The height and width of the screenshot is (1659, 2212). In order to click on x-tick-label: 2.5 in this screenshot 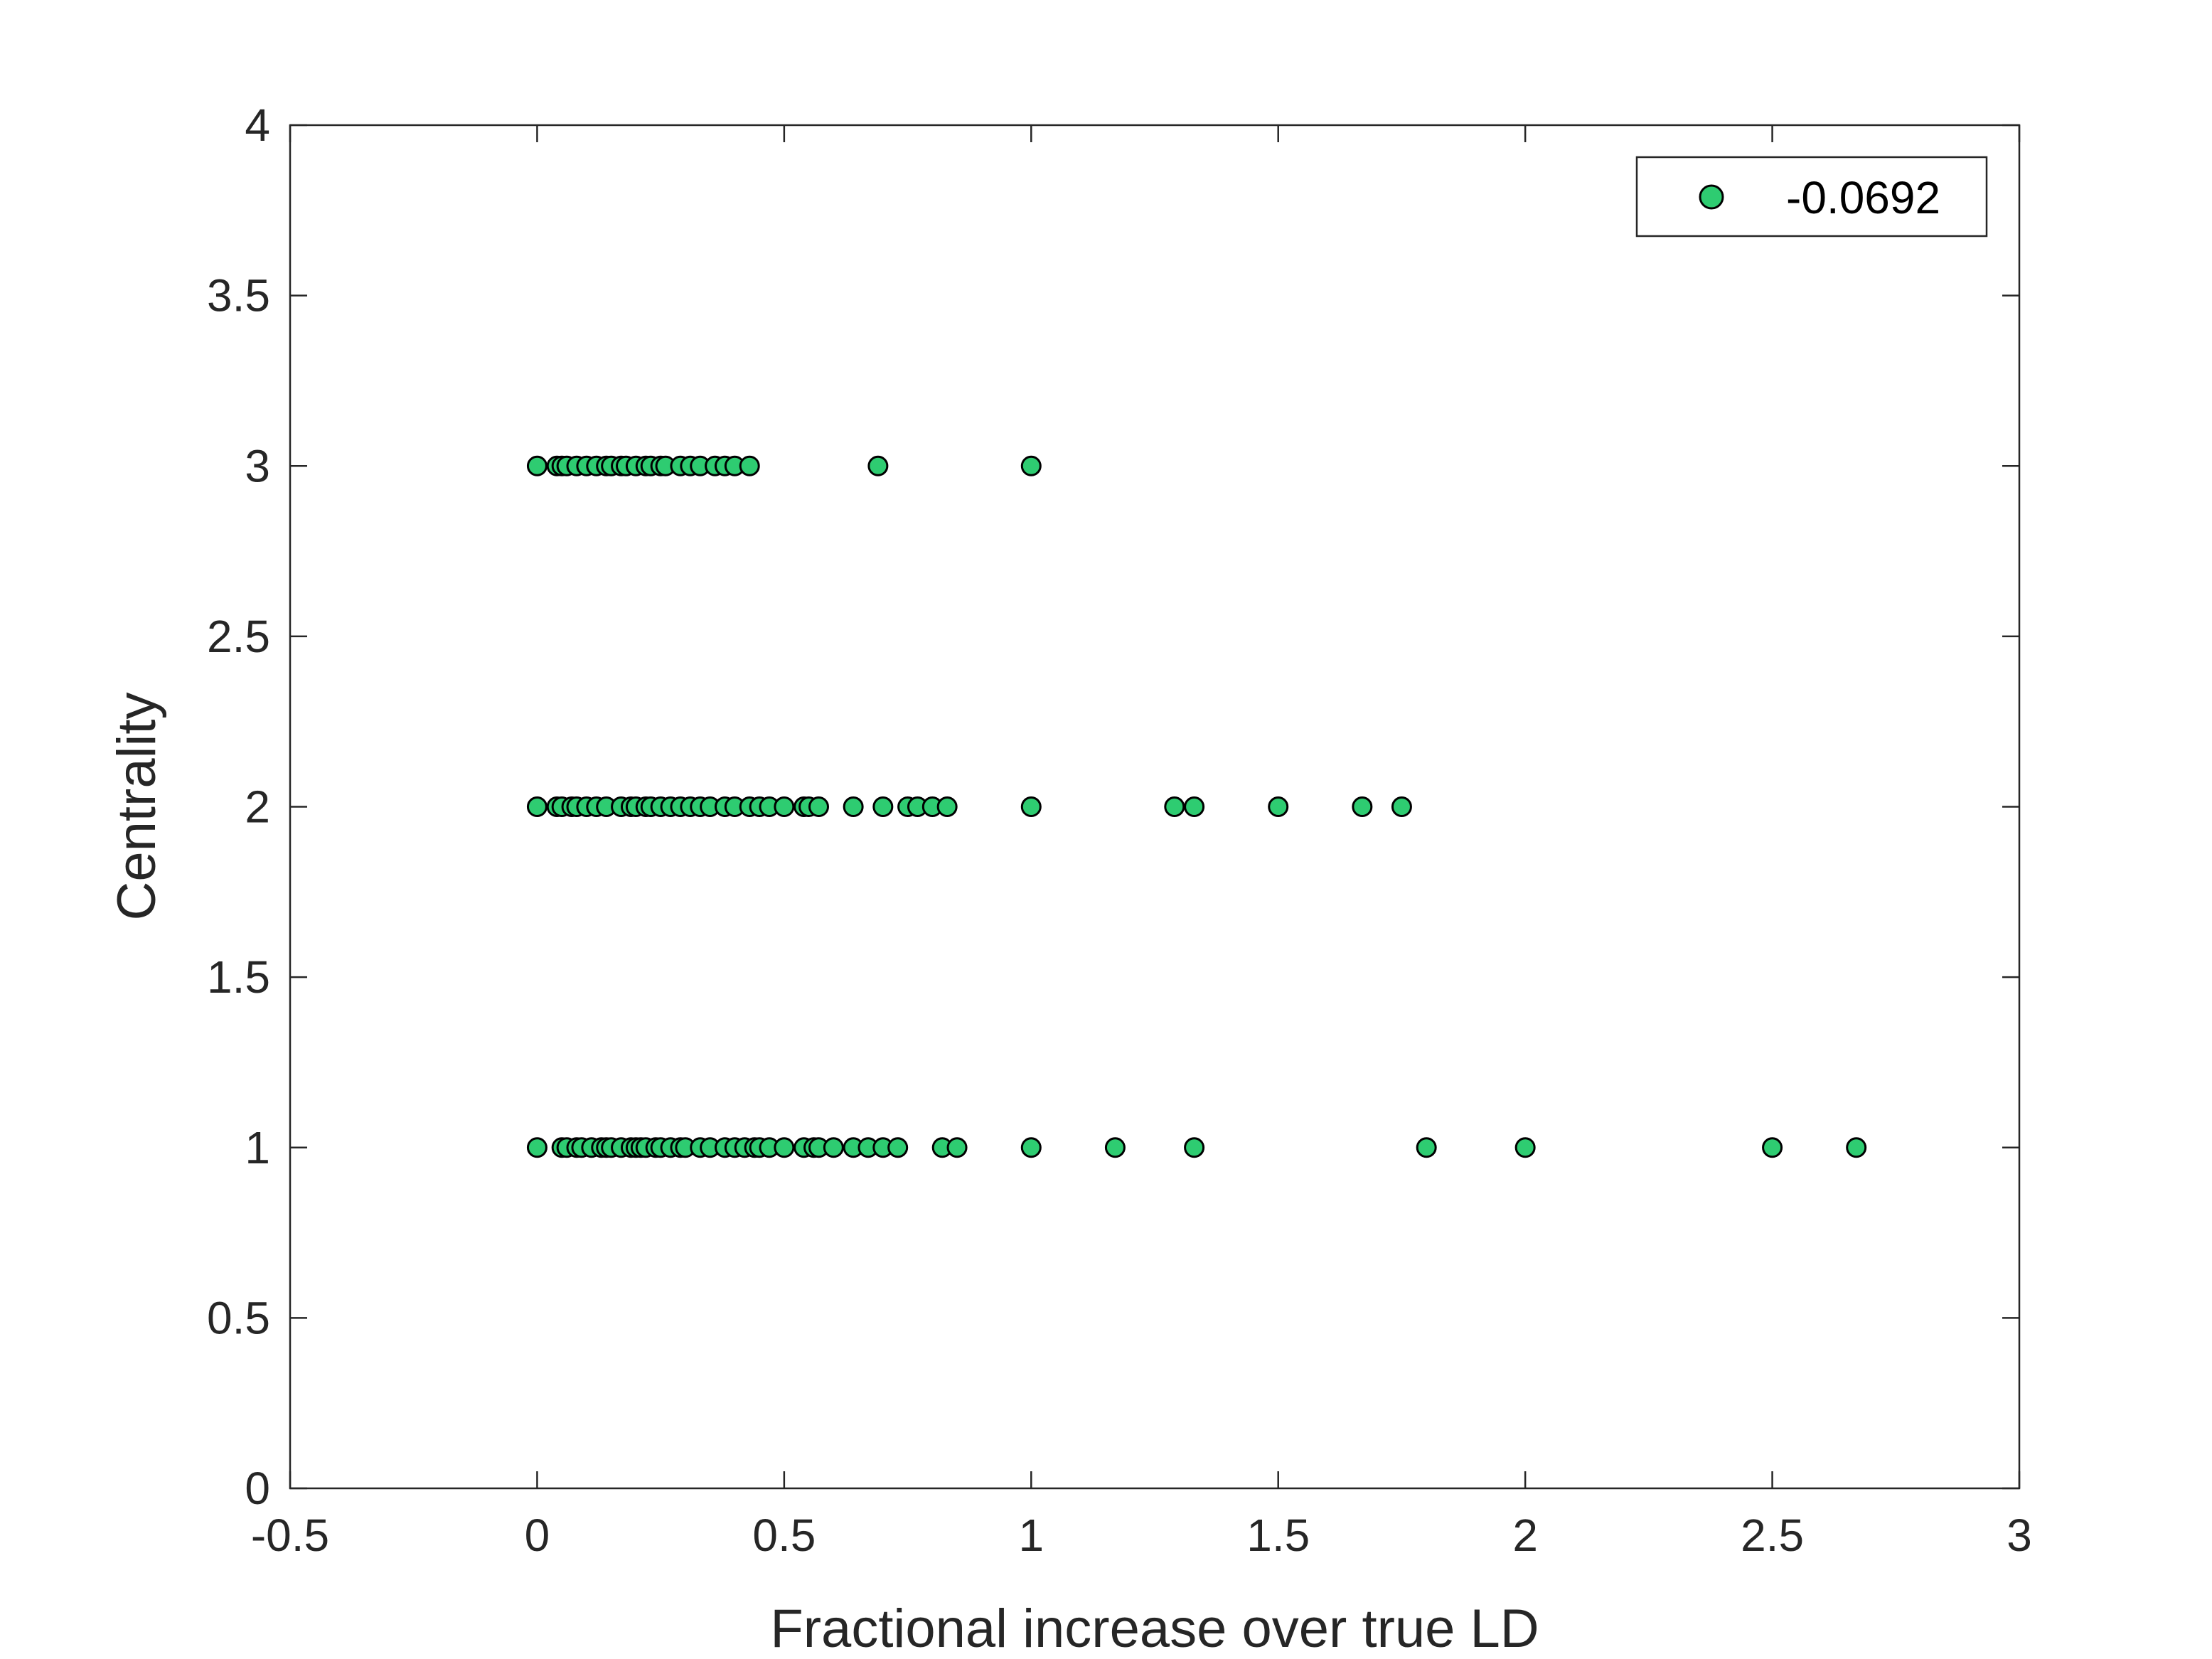, I will do `click(1772, 1535)`.